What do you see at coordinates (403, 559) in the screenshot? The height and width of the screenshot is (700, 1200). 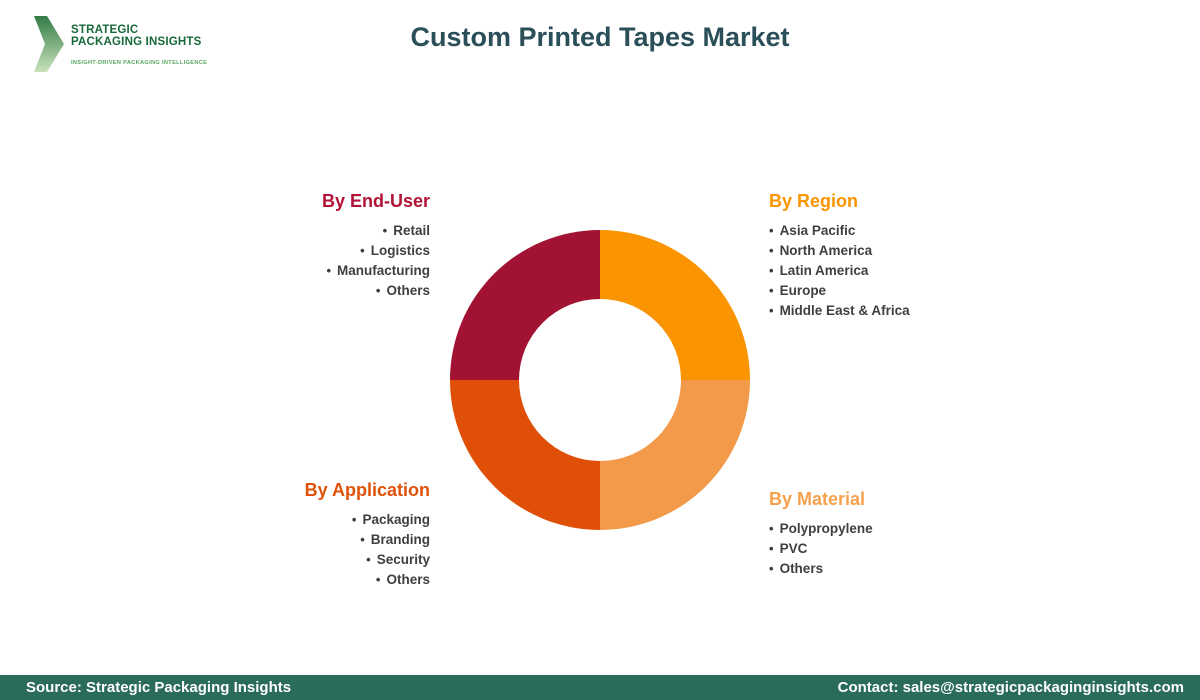 I see `list-item-label: Security` at bounding box center [403, 559].